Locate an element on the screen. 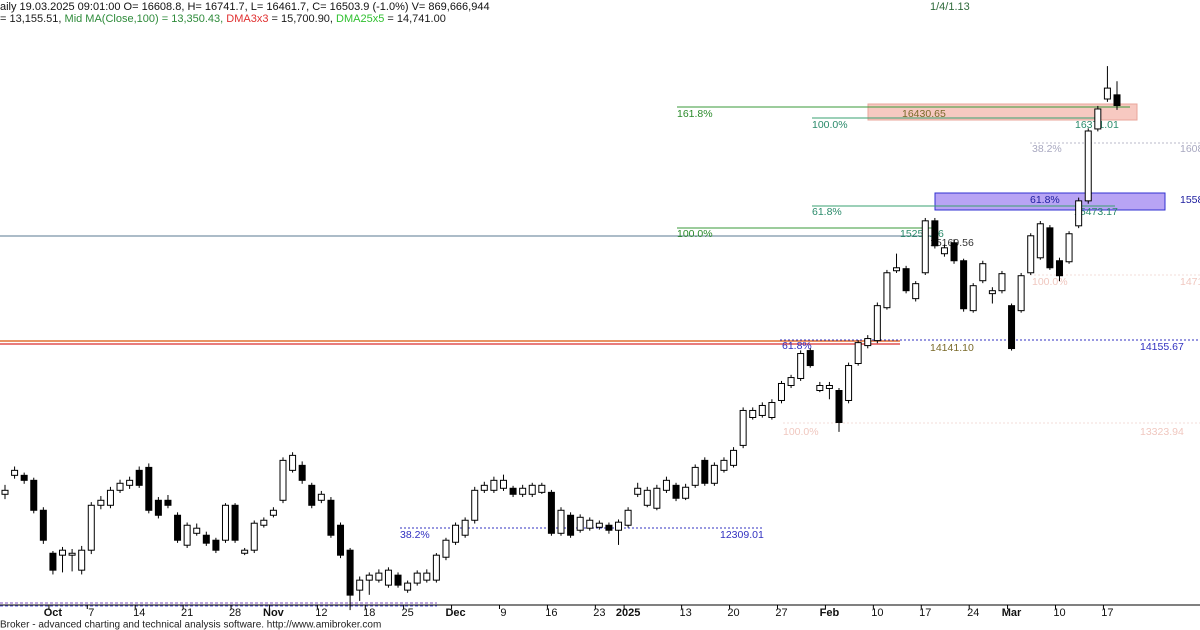 The width and height of the screenshot is (1200, 630). price-label: 16430.65 is located at coordinates (924, 114).